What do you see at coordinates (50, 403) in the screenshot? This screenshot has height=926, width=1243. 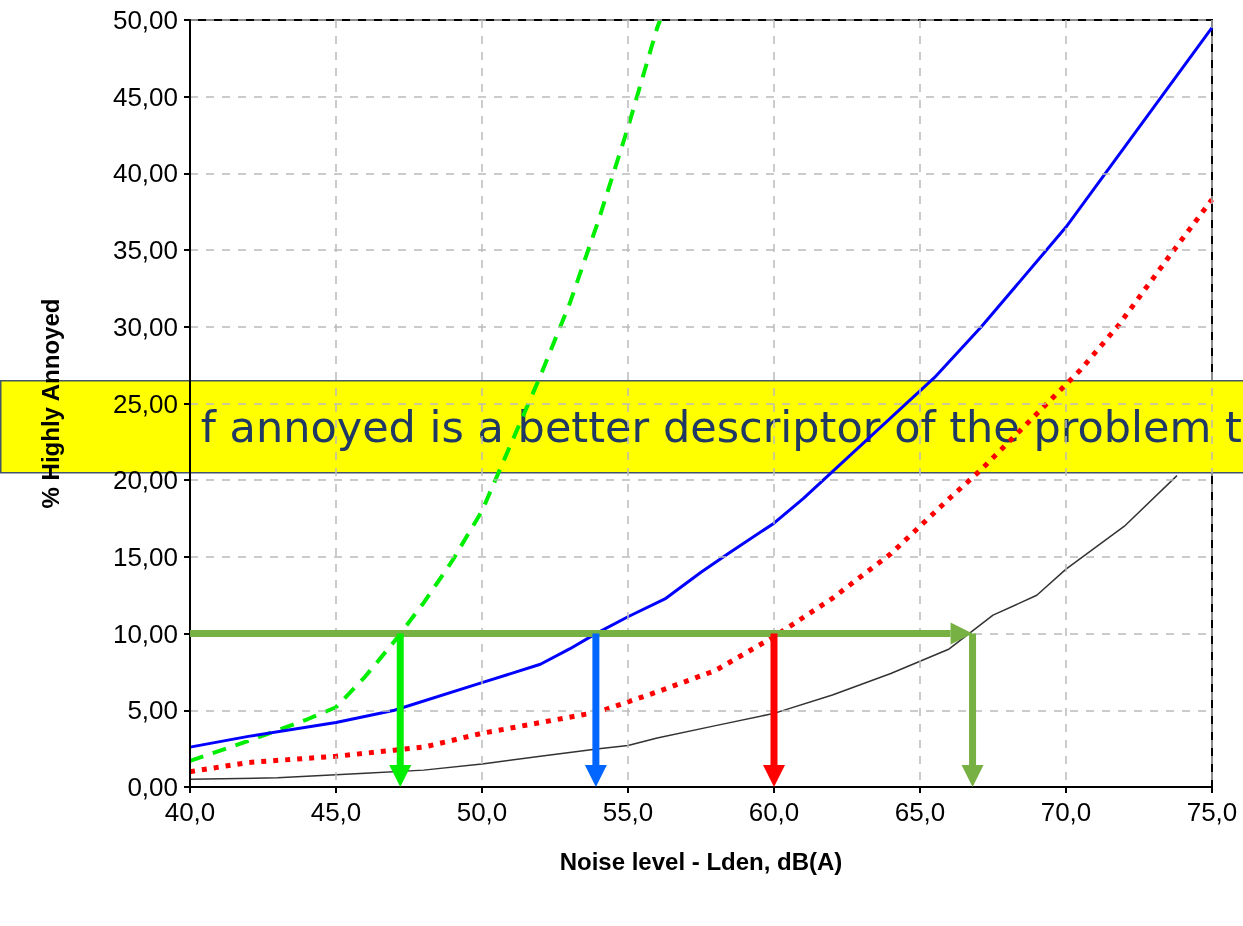 I see `y-axis-title: % Highly Annoyed` at bounding box center [50, 403].